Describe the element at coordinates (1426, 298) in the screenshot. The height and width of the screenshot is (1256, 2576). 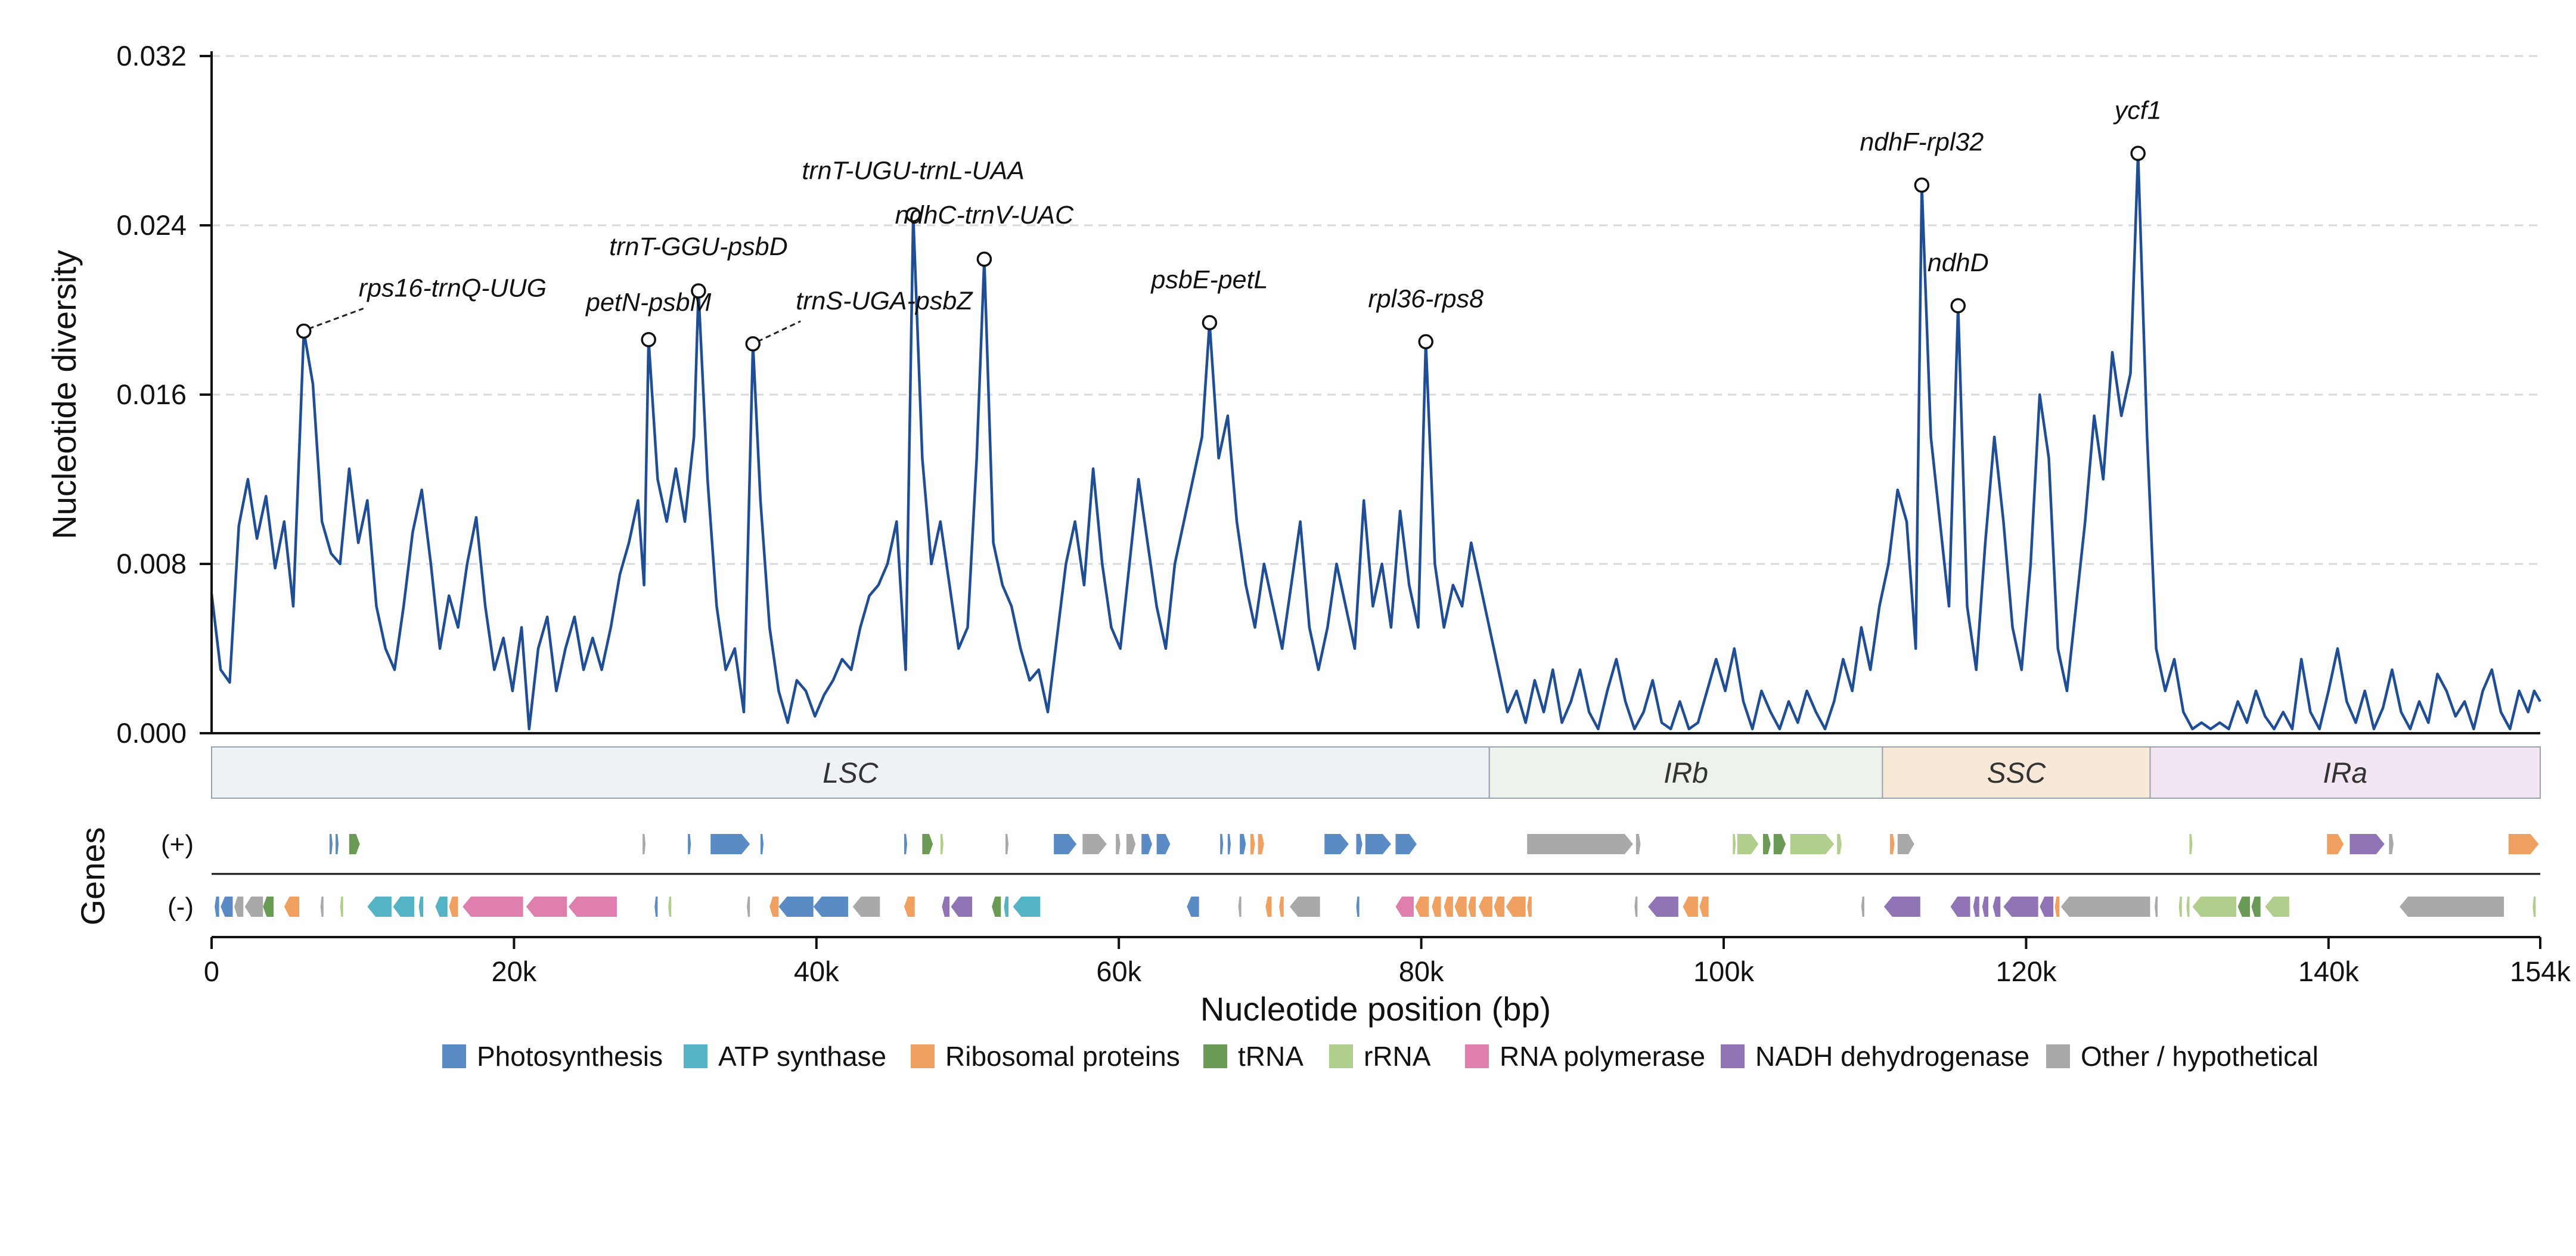
I see `peak-label: rpl36-rps8` at that location.